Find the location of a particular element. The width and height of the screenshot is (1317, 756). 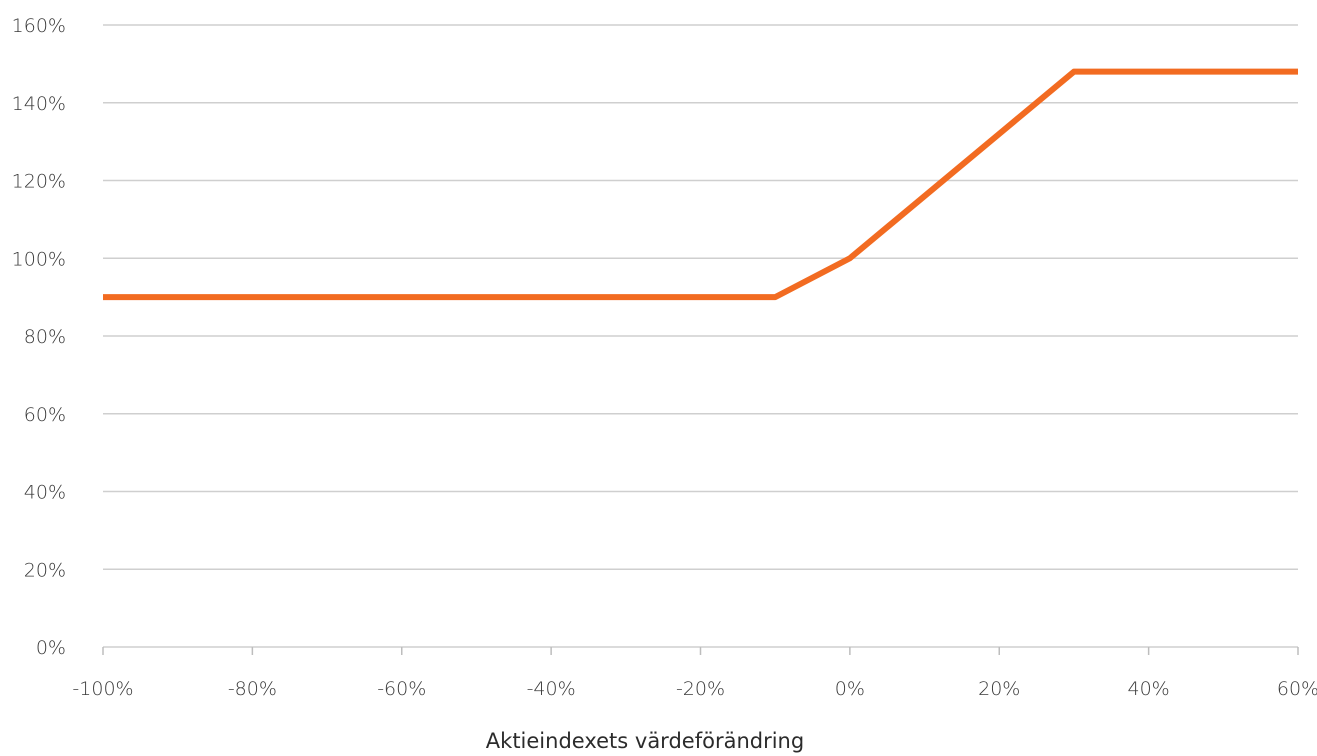

y-tick-label: 160% is located at coordinates (39, 26).